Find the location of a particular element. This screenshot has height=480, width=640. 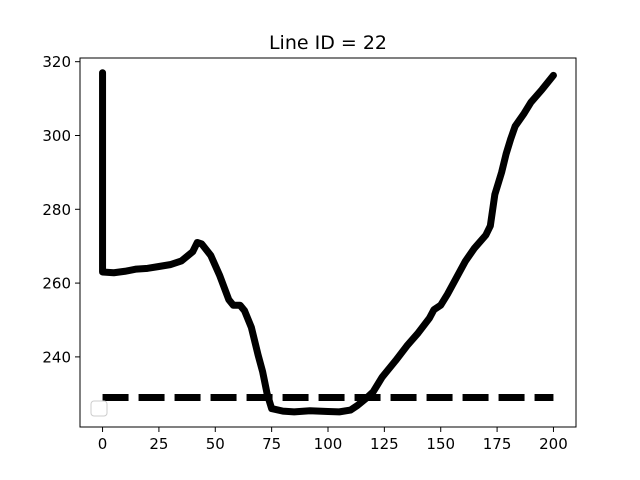

x-tick-label: 125 is located at coordinates (384, 444).